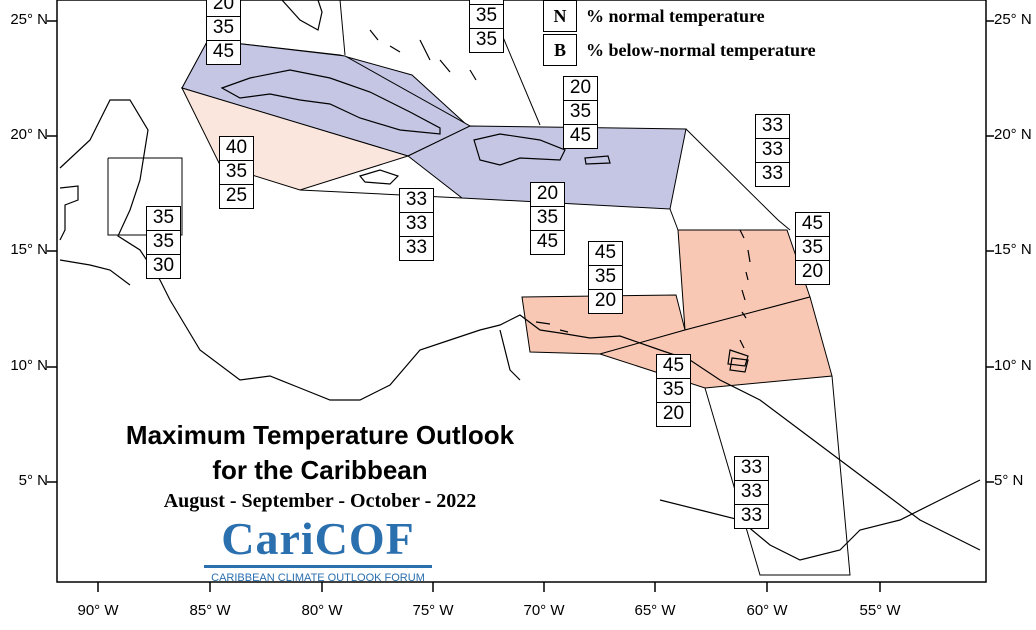 The height and width of the screenshot is (630, 1036). I want to click on prob-box-cuba-band: 20 35 45, so click(580, 112).